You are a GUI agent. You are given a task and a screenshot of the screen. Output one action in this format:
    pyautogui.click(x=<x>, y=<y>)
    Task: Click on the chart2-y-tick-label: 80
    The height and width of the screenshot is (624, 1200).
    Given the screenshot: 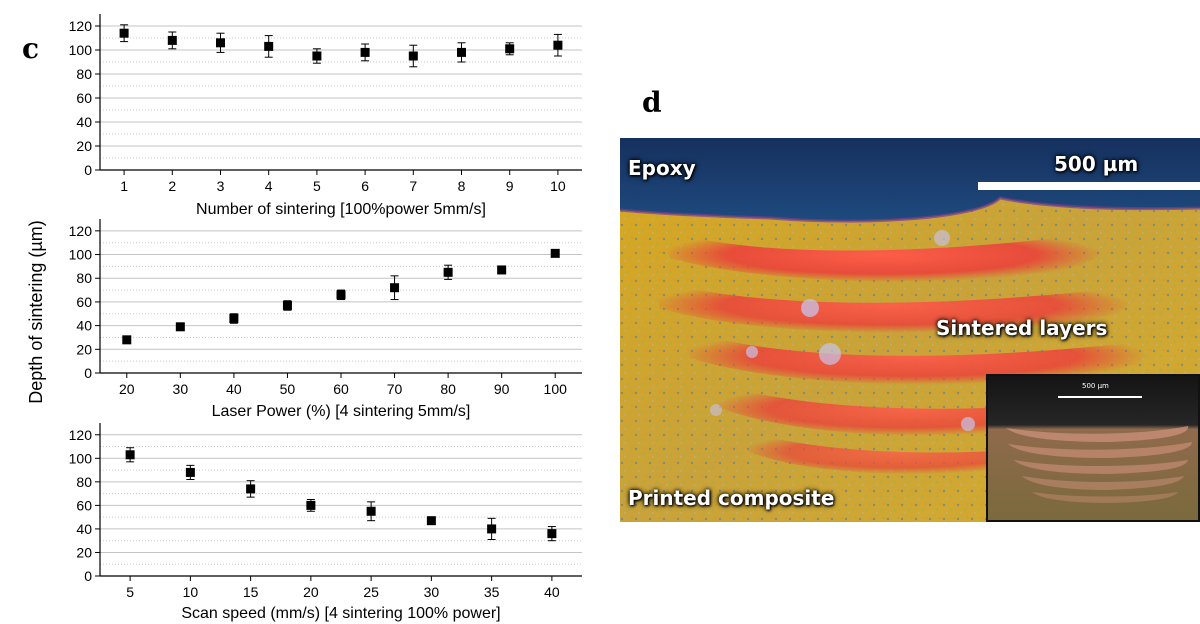 What is the action you would take?
    pyautogui.click(x=84, y=278)
    